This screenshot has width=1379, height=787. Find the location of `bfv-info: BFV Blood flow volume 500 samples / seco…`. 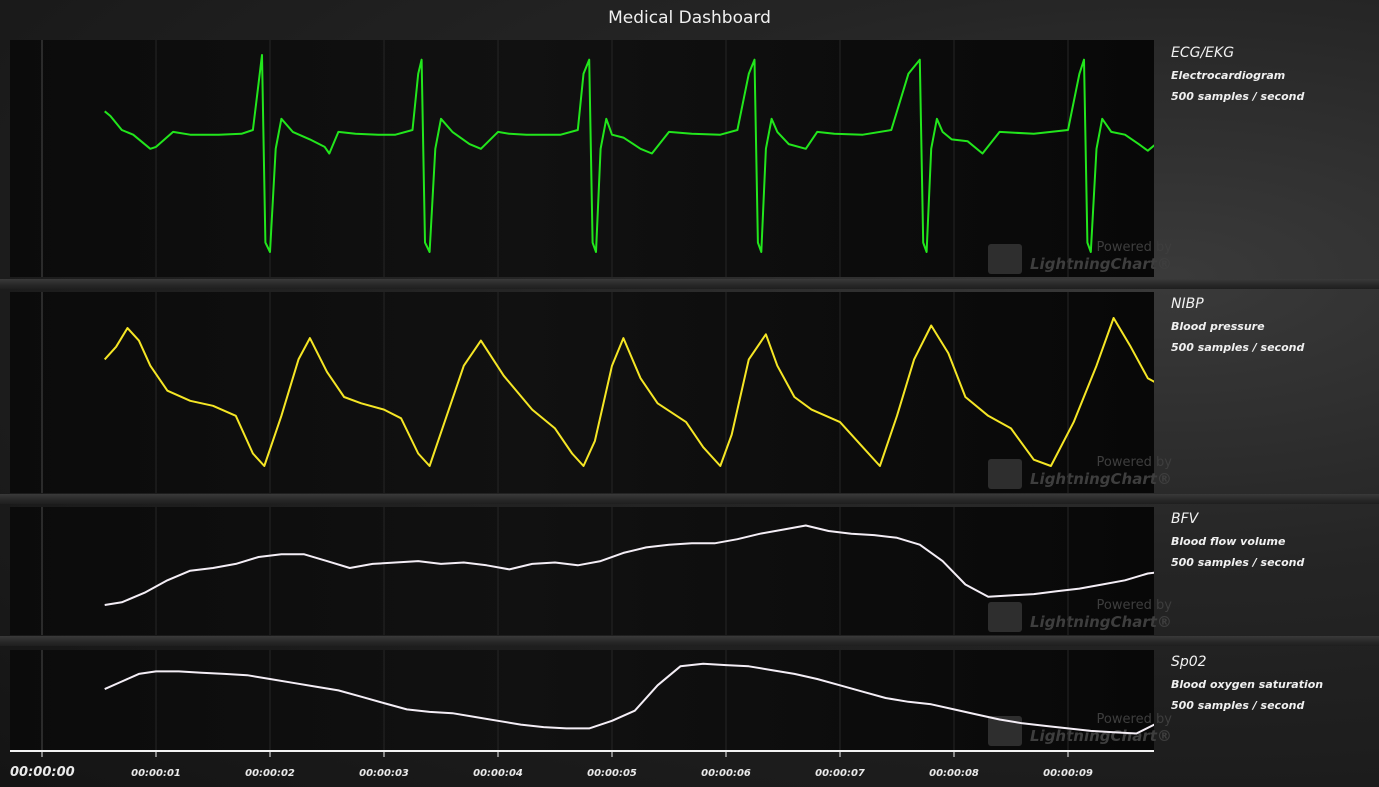

bfv-info: BFV Blood flow volume 500 samples / seco… is located at coordinates (1237, 540).